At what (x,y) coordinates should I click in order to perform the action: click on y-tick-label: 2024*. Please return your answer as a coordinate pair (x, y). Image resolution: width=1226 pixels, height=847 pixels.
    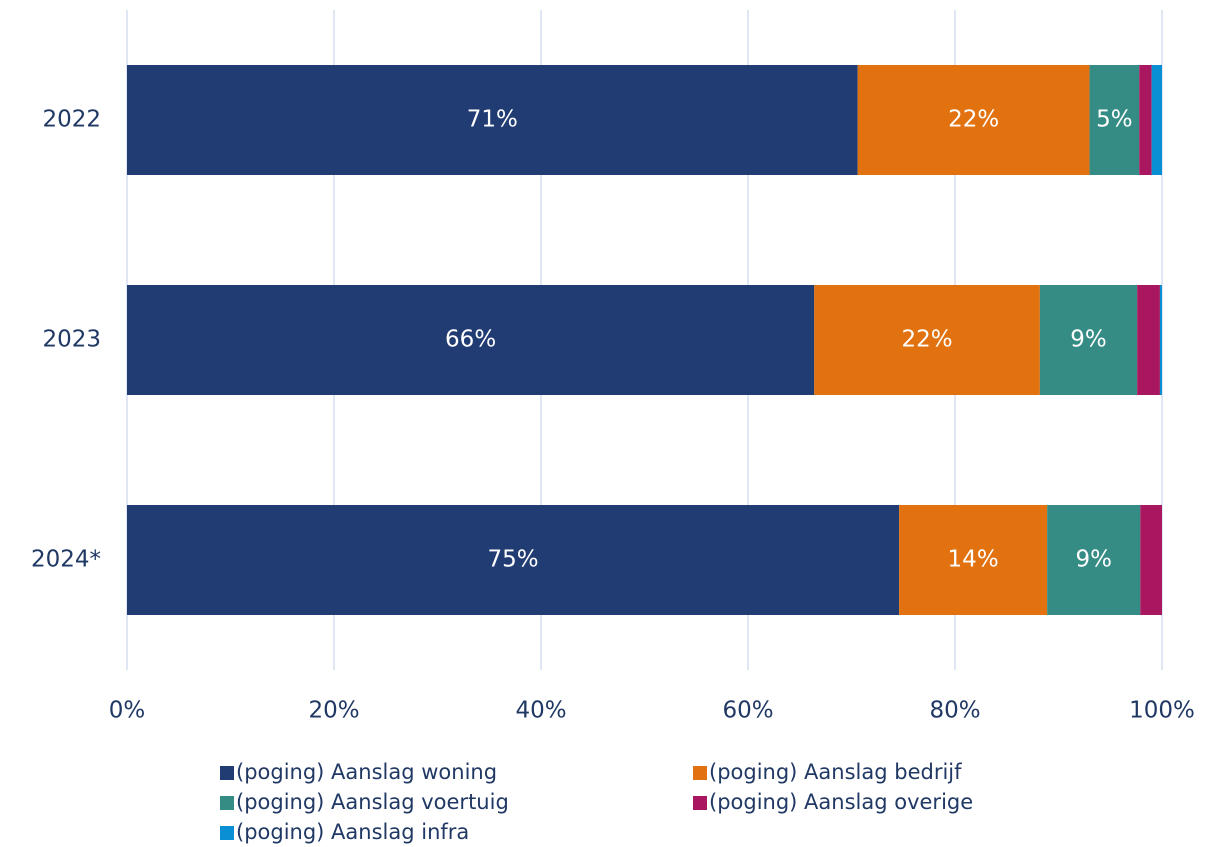
    Looking at the image, I should click on (66, 560).